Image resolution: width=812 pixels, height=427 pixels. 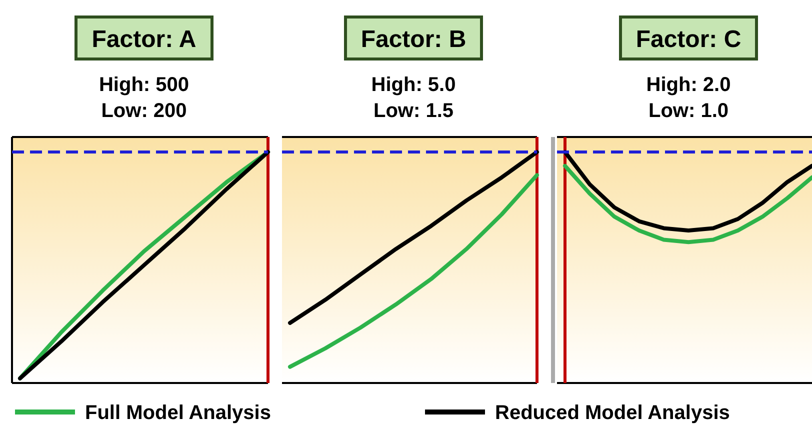 I want to click on chart-subtitle: High: 2.0 Low: 1.0, so click(x=688, y=98).